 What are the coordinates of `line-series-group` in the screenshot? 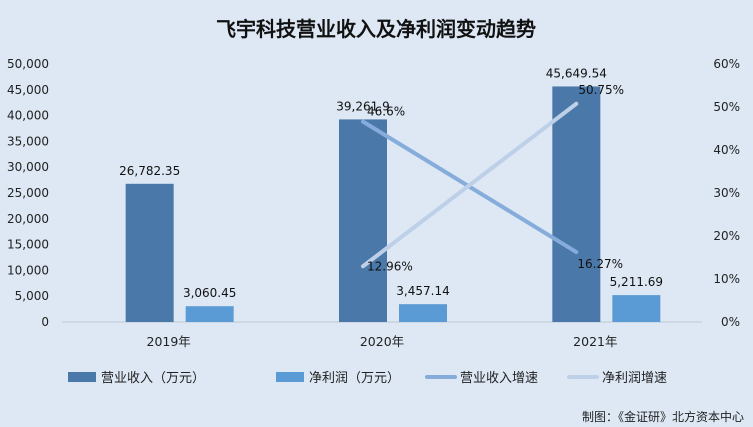 It's located at (470, 185).